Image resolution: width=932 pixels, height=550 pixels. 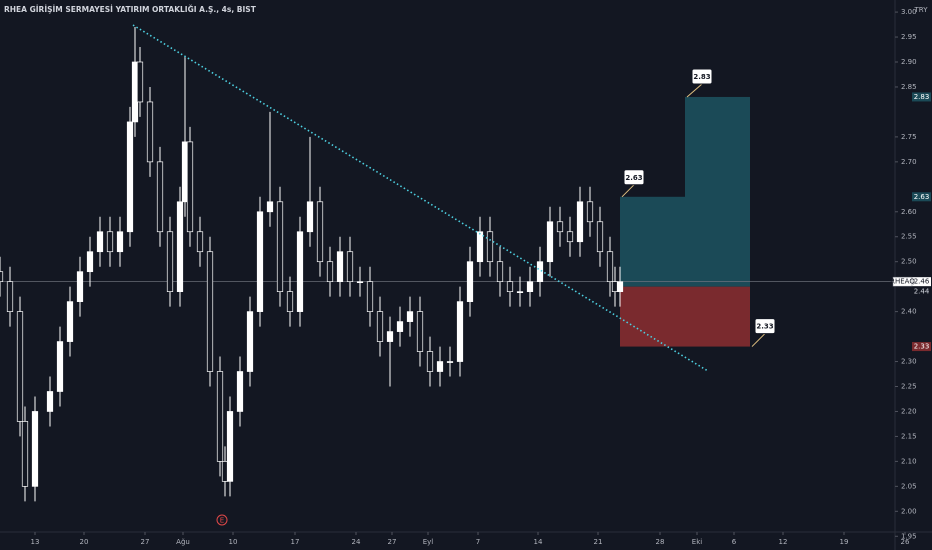 I want to click on y-tick-label: 2.25, so click(x=909, y=387).